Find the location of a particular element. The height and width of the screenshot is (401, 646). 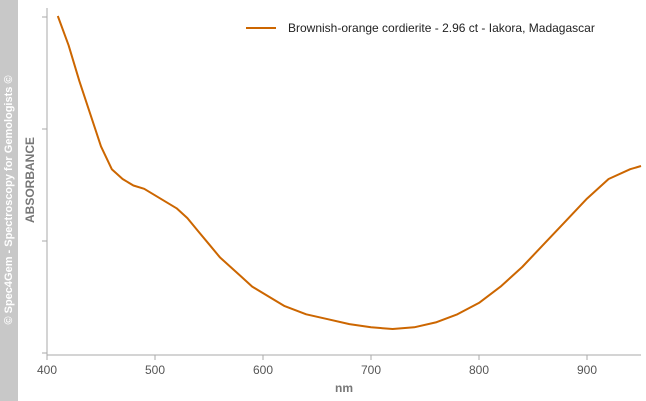

x-tick-label: 900 is located at coordinates (587, 370).